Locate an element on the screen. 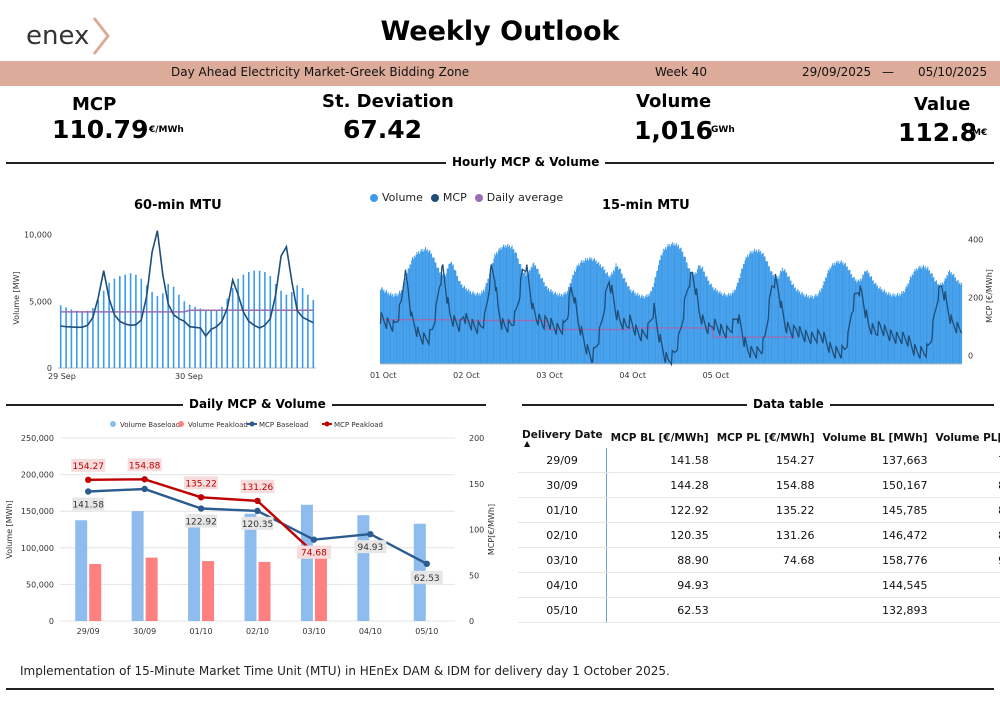 This screenshot has width=1000, height=712. col-mcp-pl: MCP PL [€/MWh] is located at coordinates (765, 438).